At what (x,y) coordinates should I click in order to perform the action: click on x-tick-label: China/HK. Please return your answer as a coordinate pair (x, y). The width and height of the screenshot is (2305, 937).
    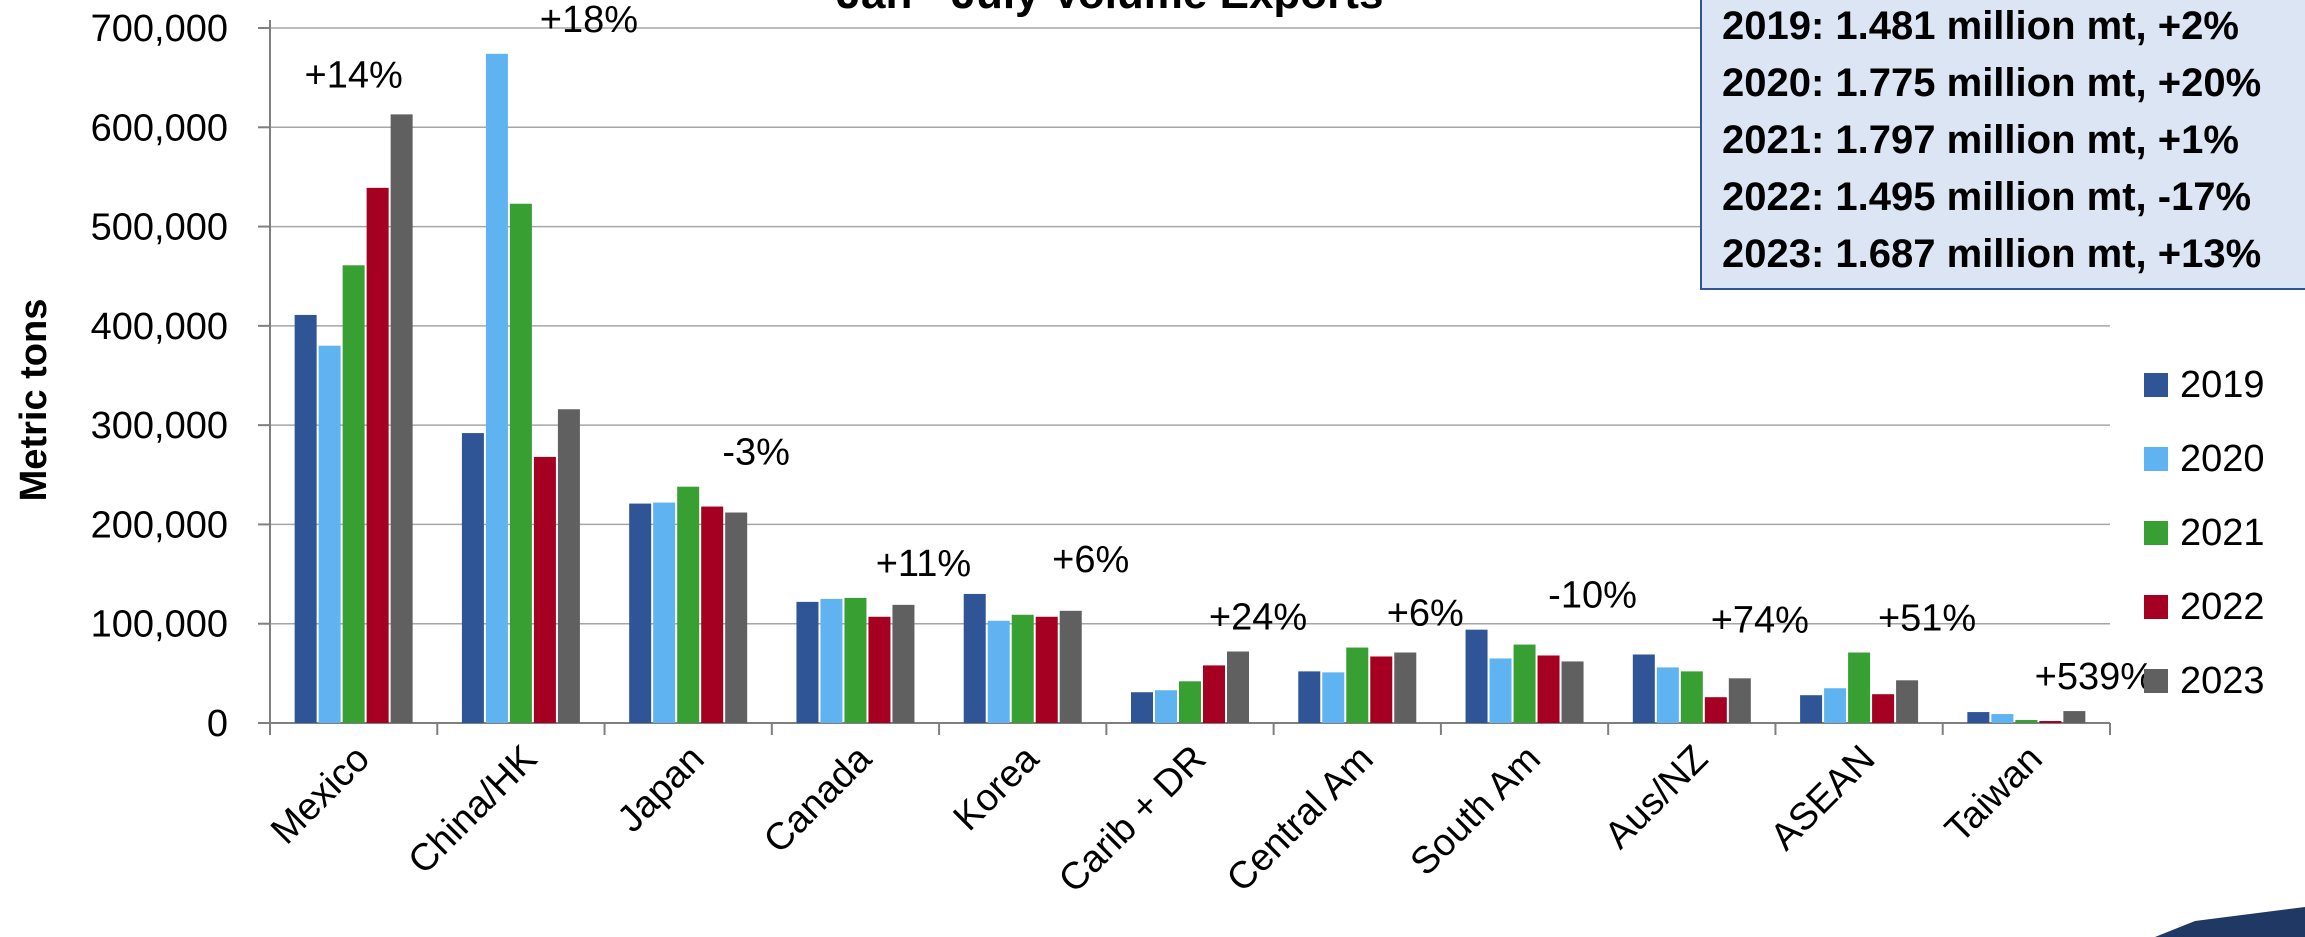
    Looking at the image, I should click on (473, 810).